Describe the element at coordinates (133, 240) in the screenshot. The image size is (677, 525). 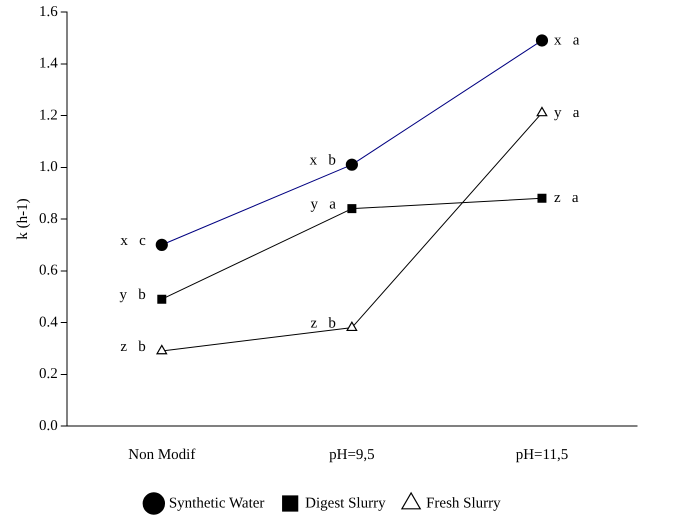
I see `annotation: x c` at that location.